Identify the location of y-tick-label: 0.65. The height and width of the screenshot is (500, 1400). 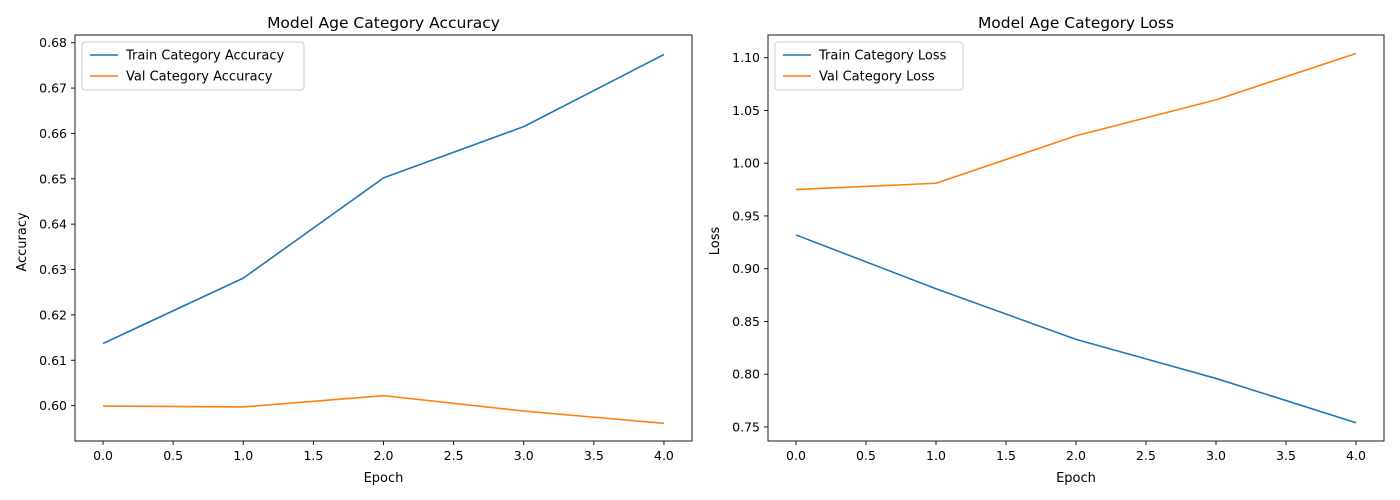
(53, 178).